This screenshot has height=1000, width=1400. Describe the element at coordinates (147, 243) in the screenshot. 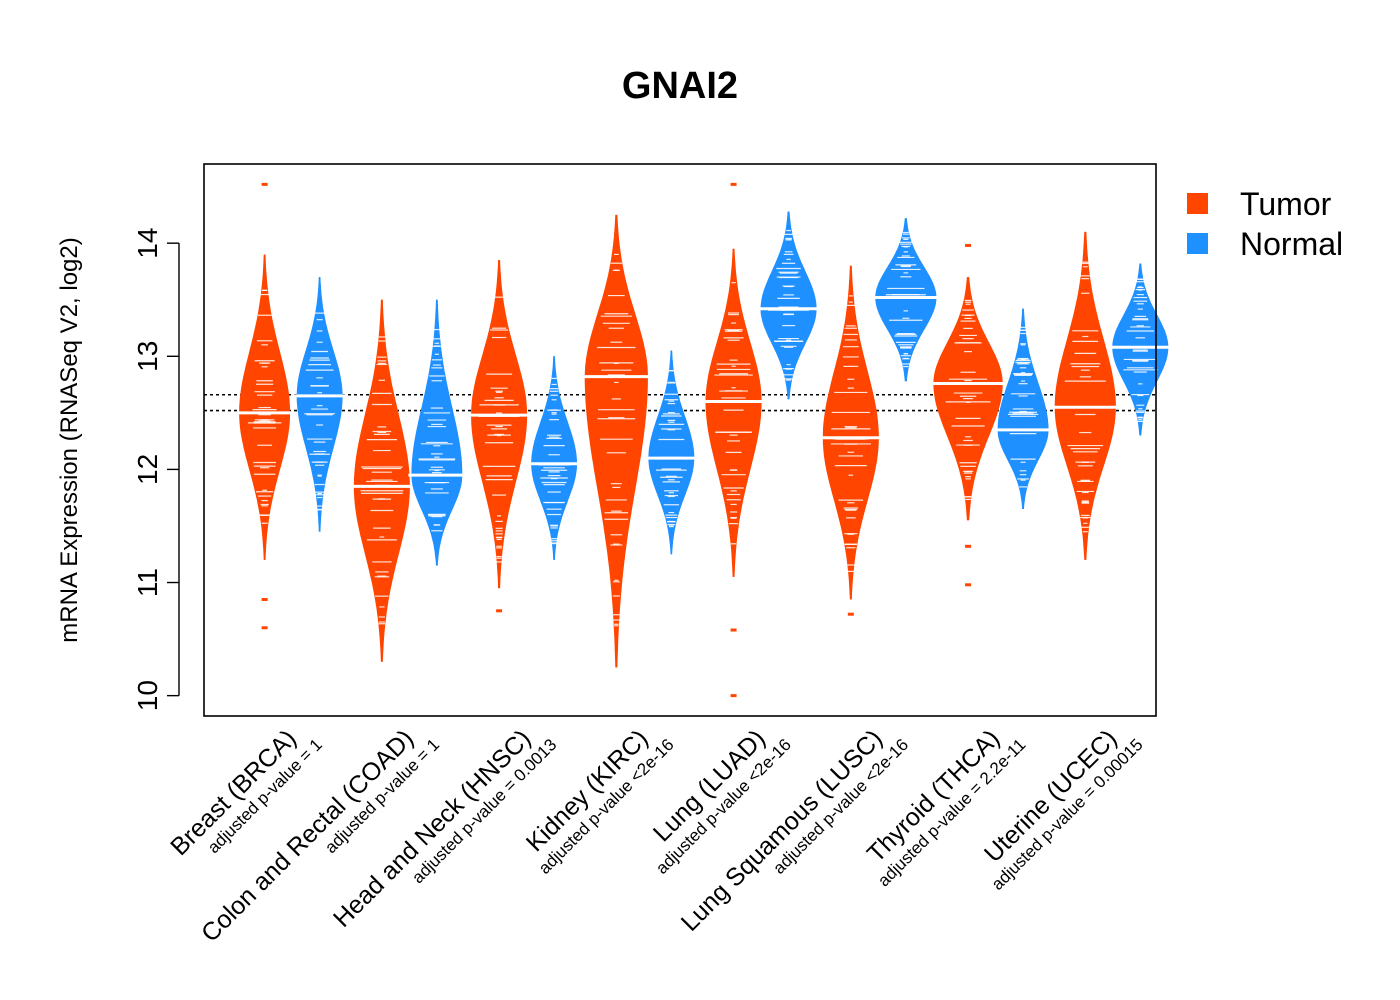

I see `y-tick-label: 14` at that location.